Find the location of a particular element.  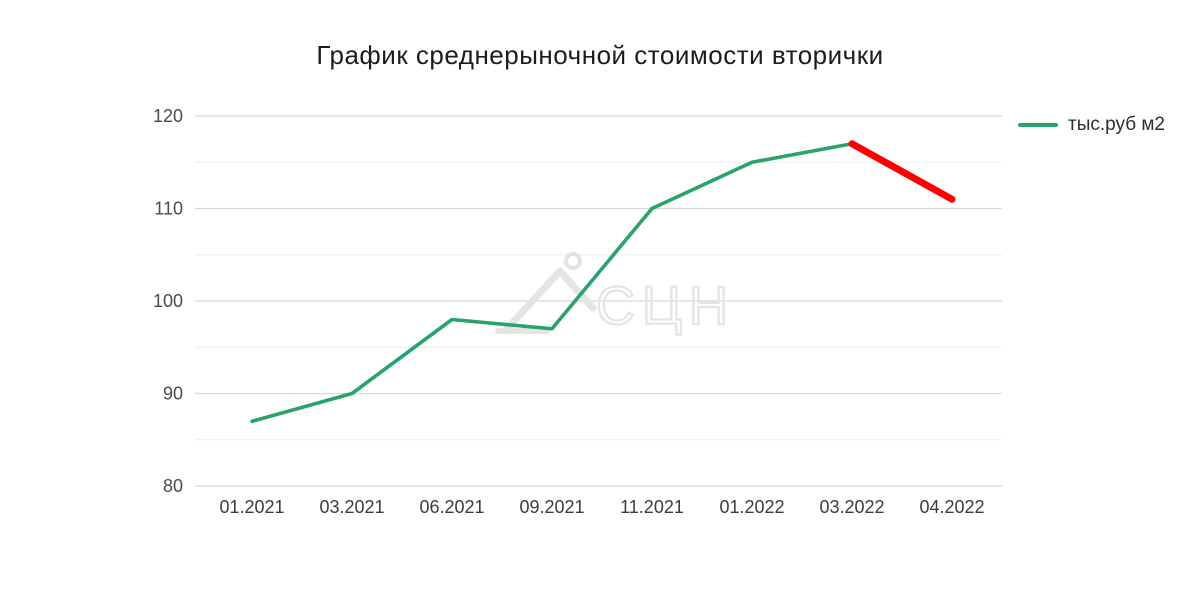

legend-line-swatch is located at coordinates (1038, 125).